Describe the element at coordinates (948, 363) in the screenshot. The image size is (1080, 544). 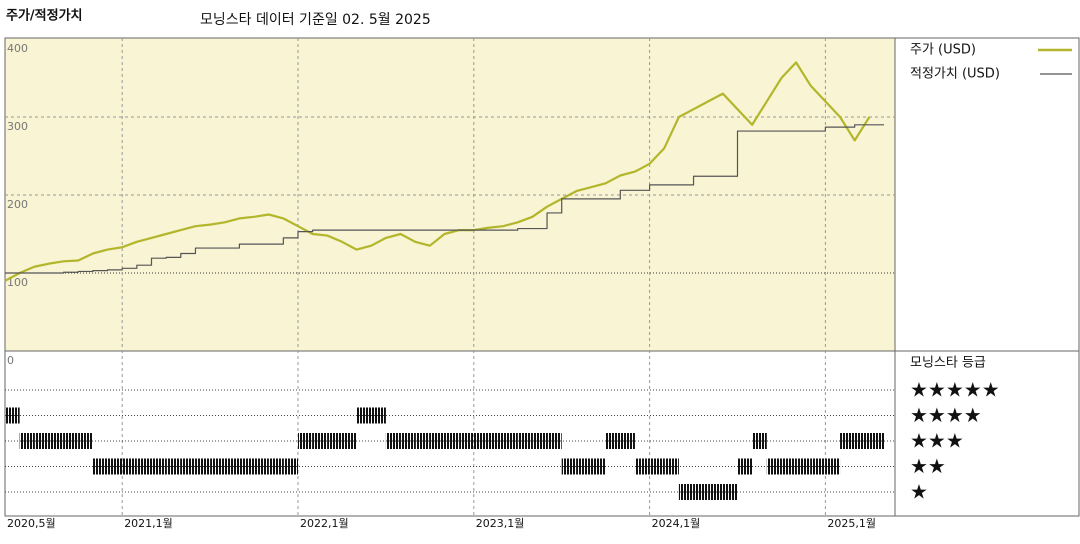
I see `rating-title: 모닝스타 등급` at that location.